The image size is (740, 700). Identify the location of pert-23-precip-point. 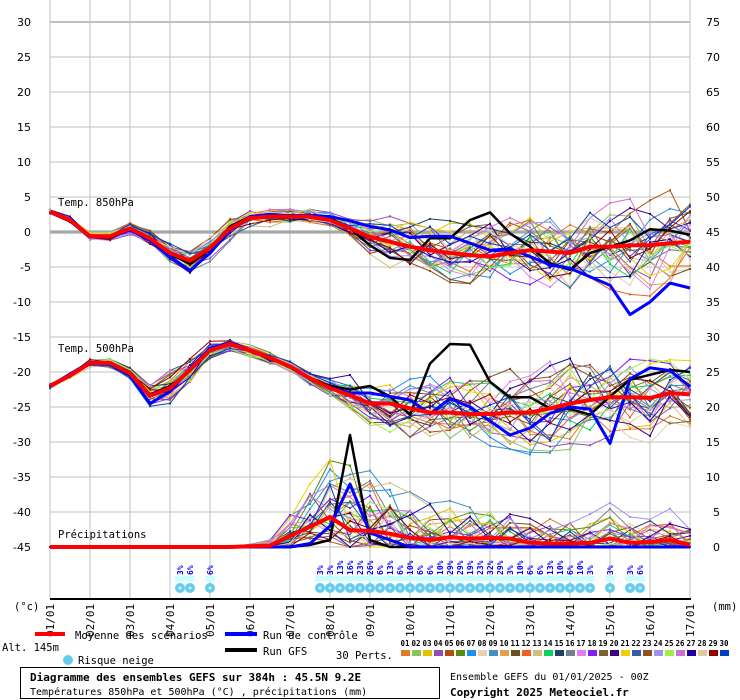
(390, 527).